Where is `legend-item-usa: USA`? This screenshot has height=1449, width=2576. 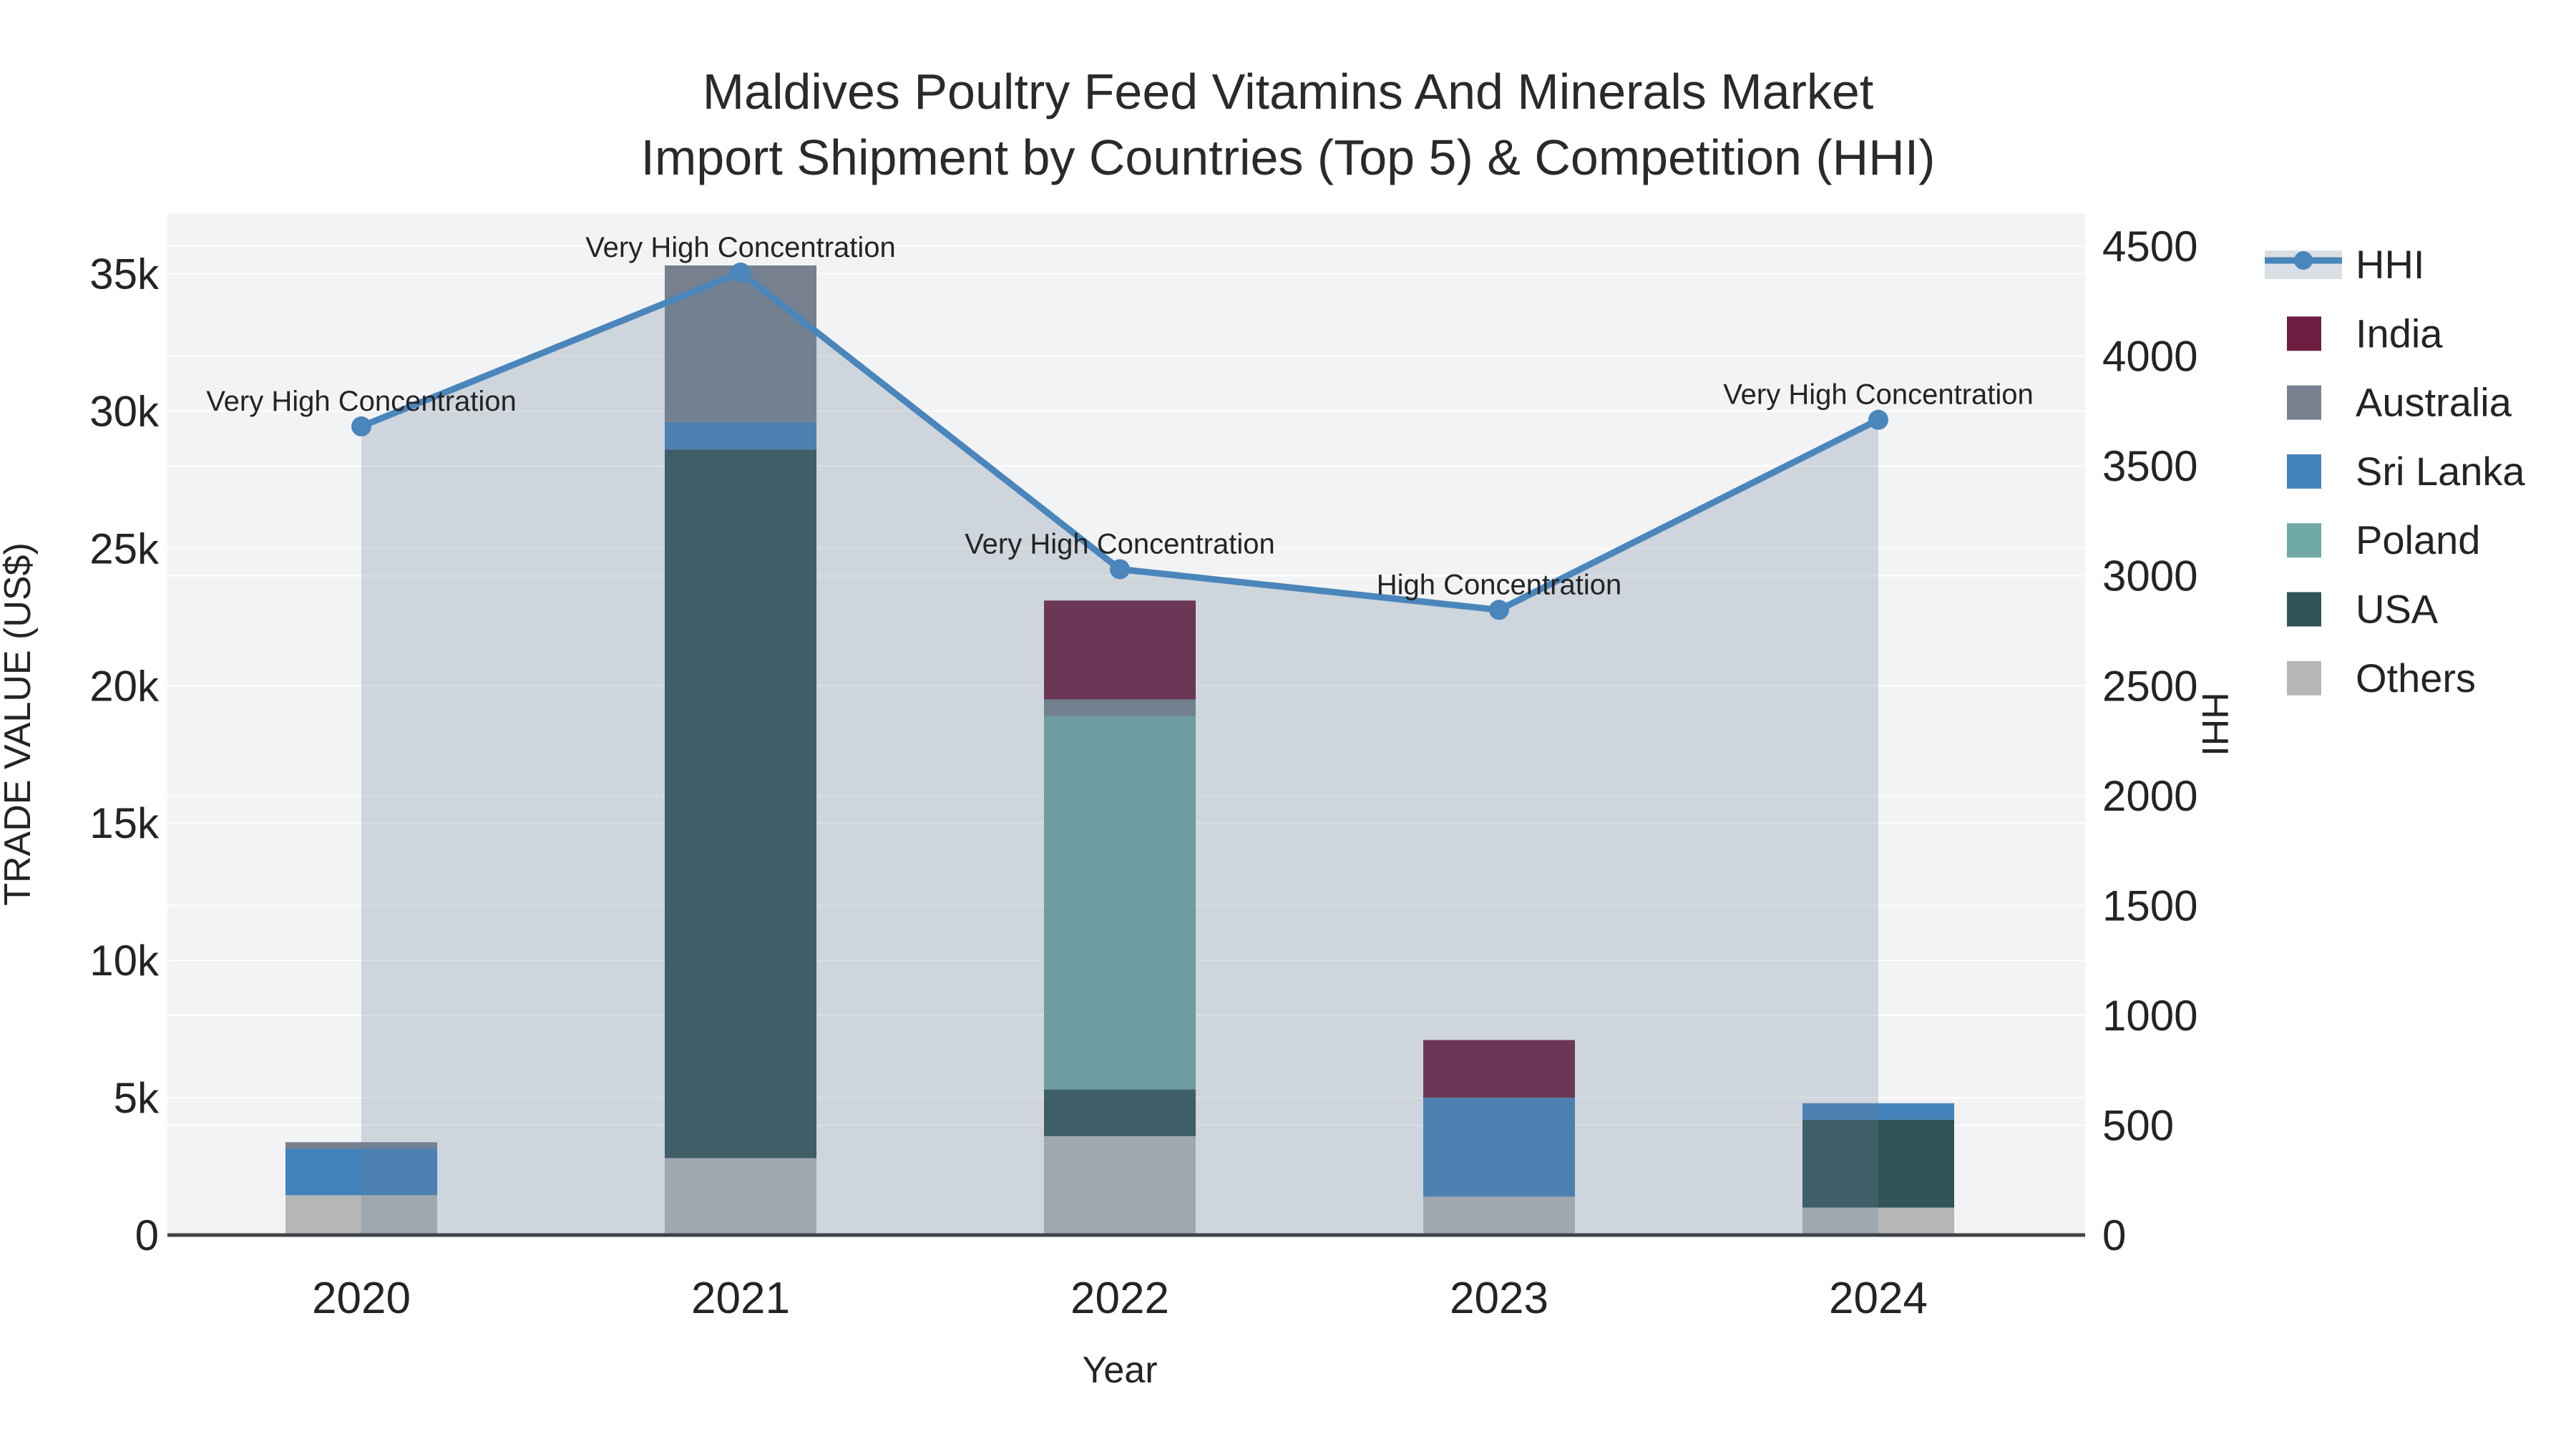
legend-item-usa: USA is located at coordinates (2363, 609).